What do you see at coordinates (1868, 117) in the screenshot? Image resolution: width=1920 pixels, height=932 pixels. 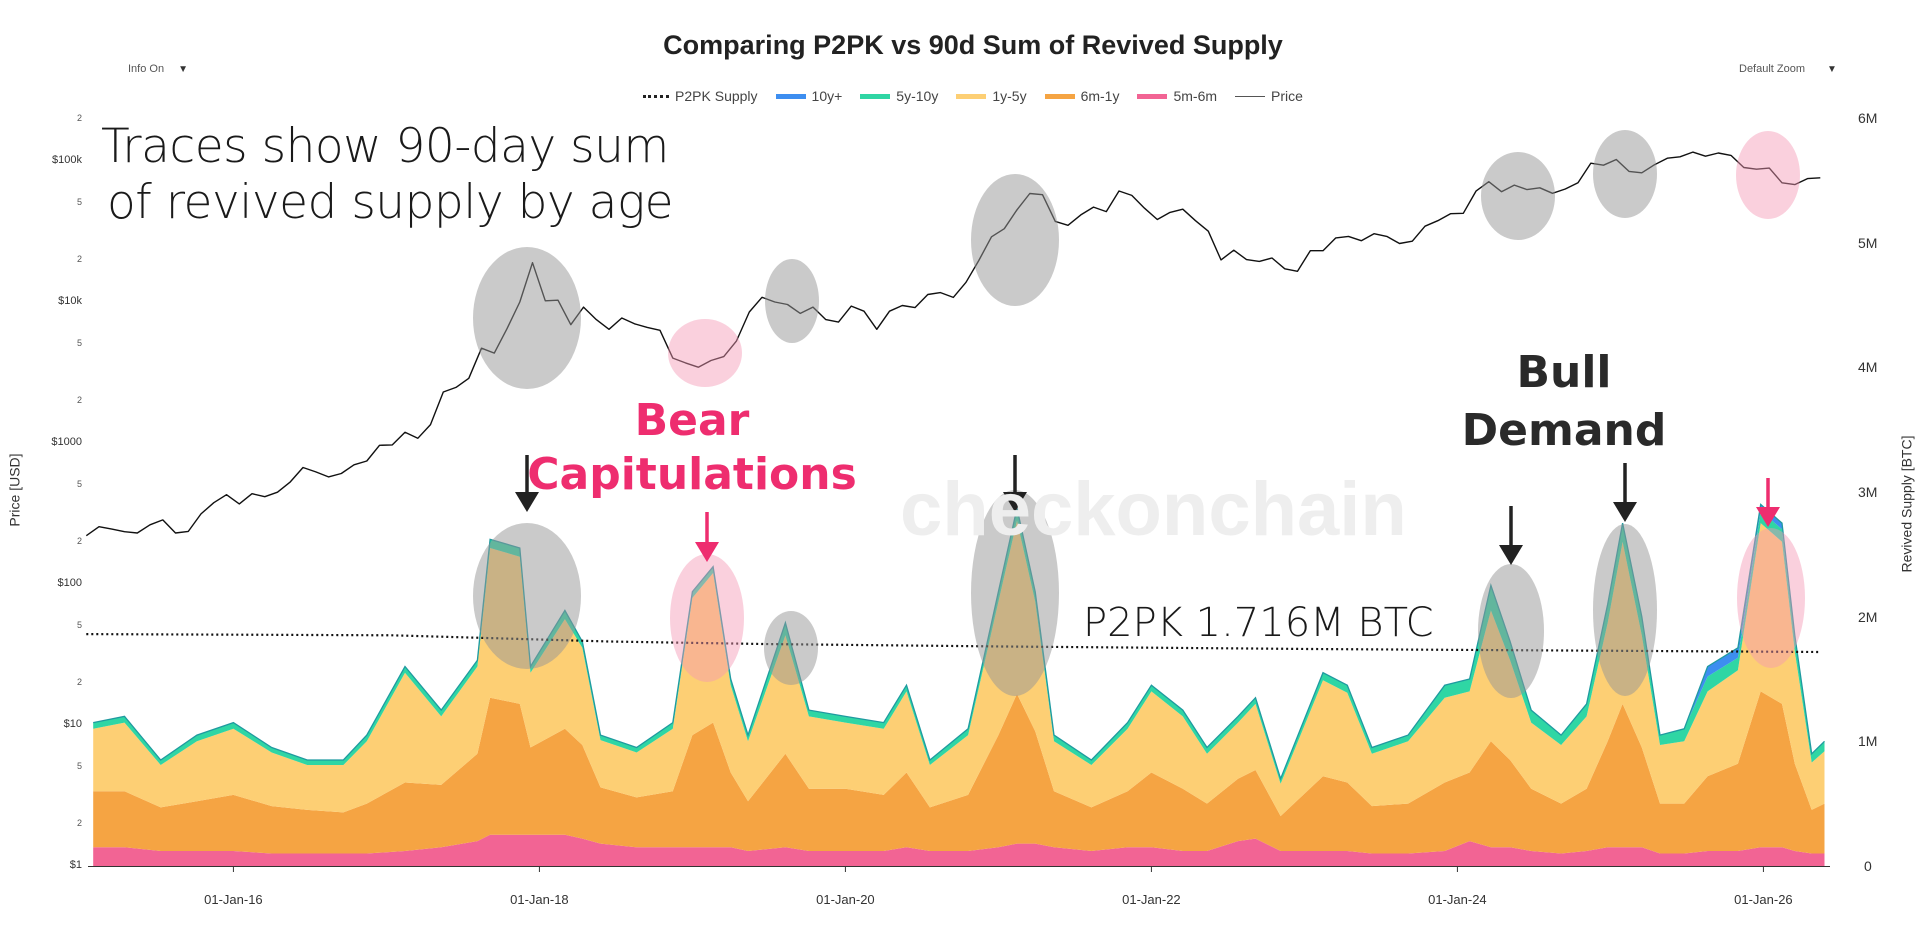 I see `y-right-tick-label: 6M` at bounding box center [1868, 117].